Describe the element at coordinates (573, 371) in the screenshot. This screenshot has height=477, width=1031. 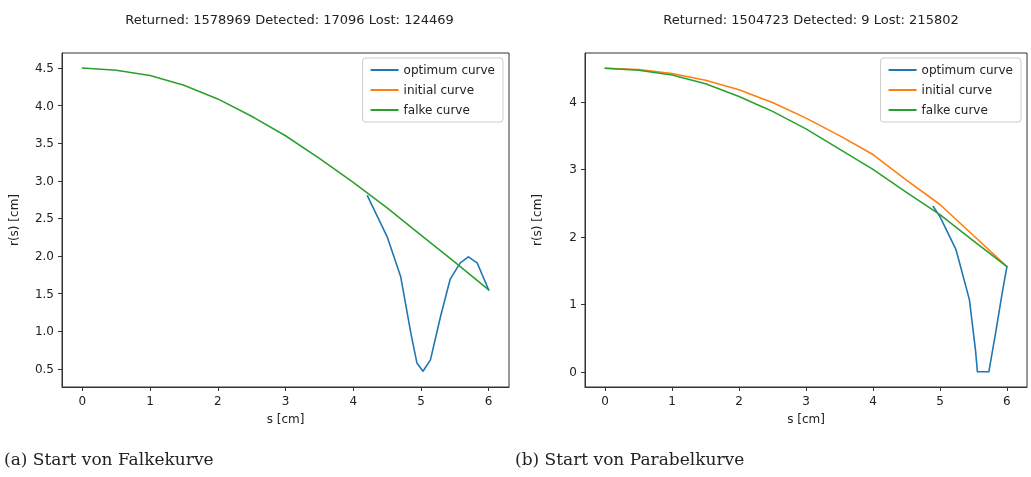
I see `y-tick-label: 0` at that location.